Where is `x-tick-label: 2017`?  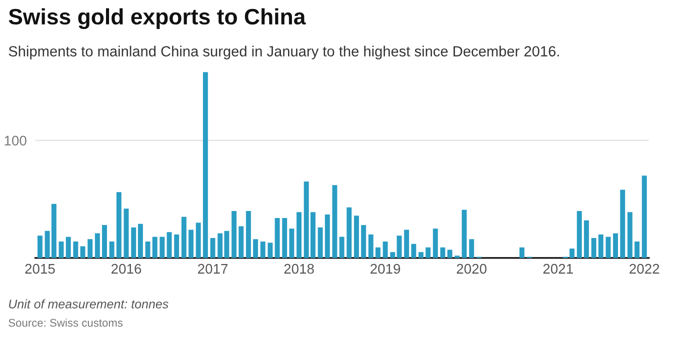 x-tick-label: 2017 is located at coordinates (213, 269).